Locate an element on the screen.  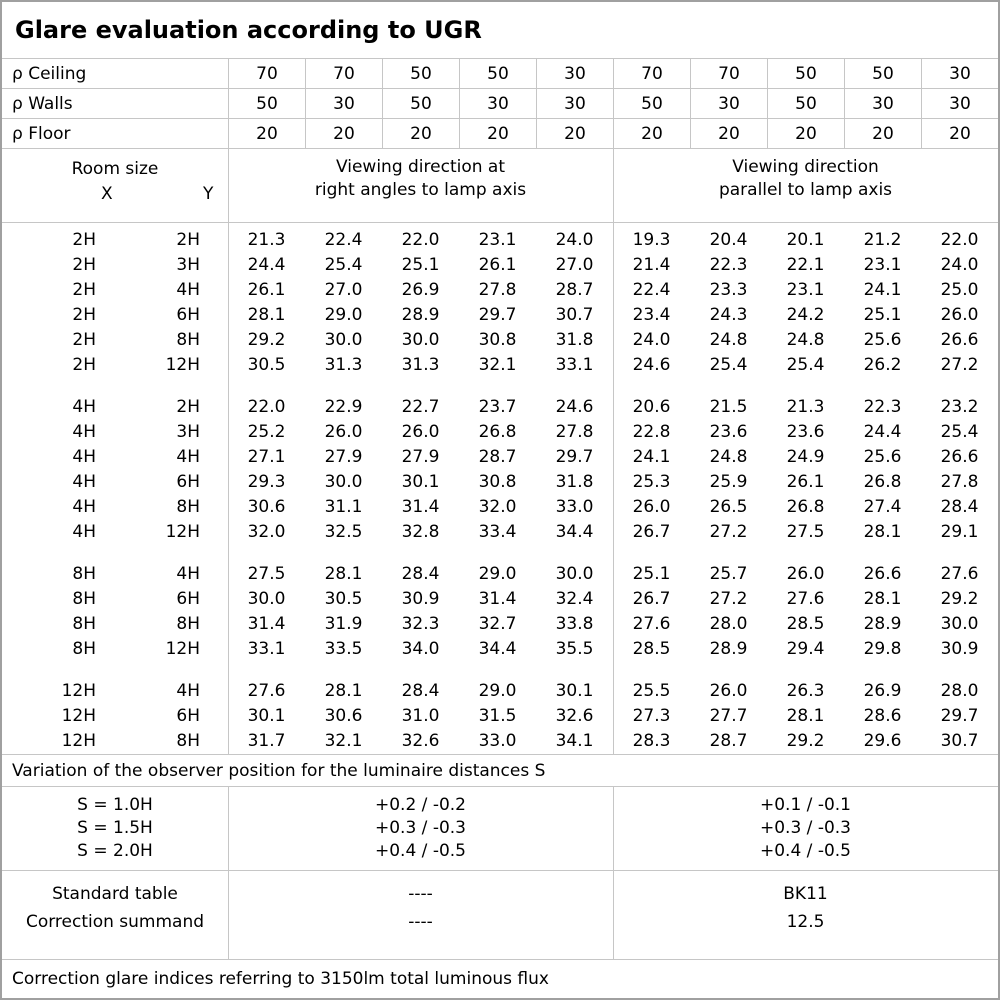
ugr-value: 27.7 is located at coordinates (728, 715).